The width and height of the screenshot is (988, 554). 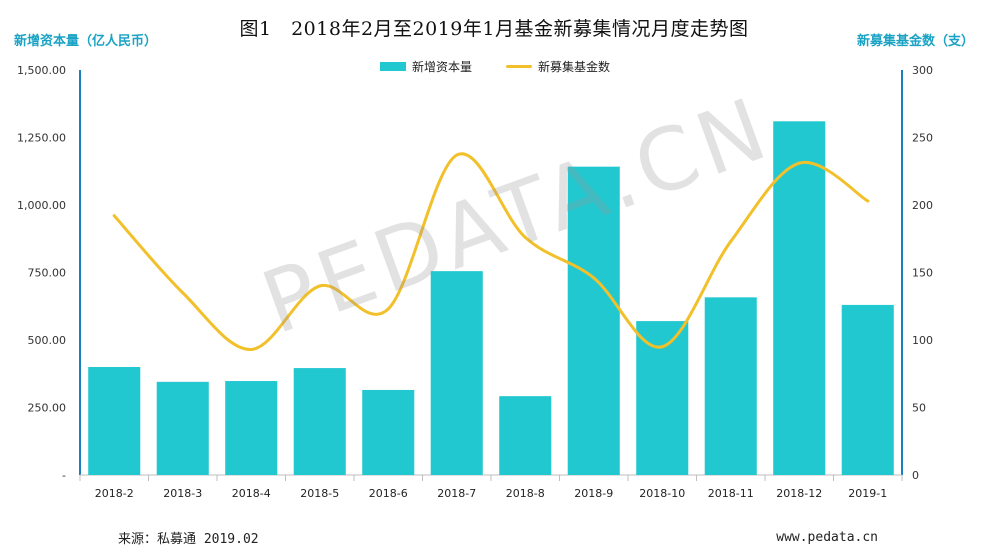 What do you see at coordinates (827, 537) in the screenshot?
I see `website-note: www.pedata.cn` at bounding box center [827, 537].